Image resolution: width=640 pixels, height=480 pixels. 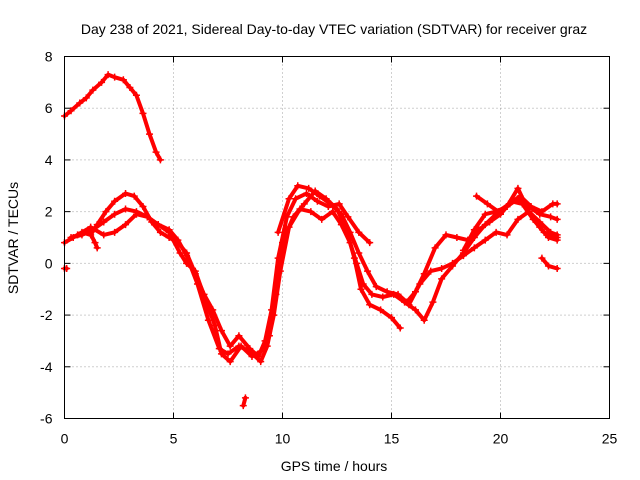 What do you see at coordinates (283, 439) in the screenshot?
I see `x-tick-label: 10` at bounding box center [283, 439].